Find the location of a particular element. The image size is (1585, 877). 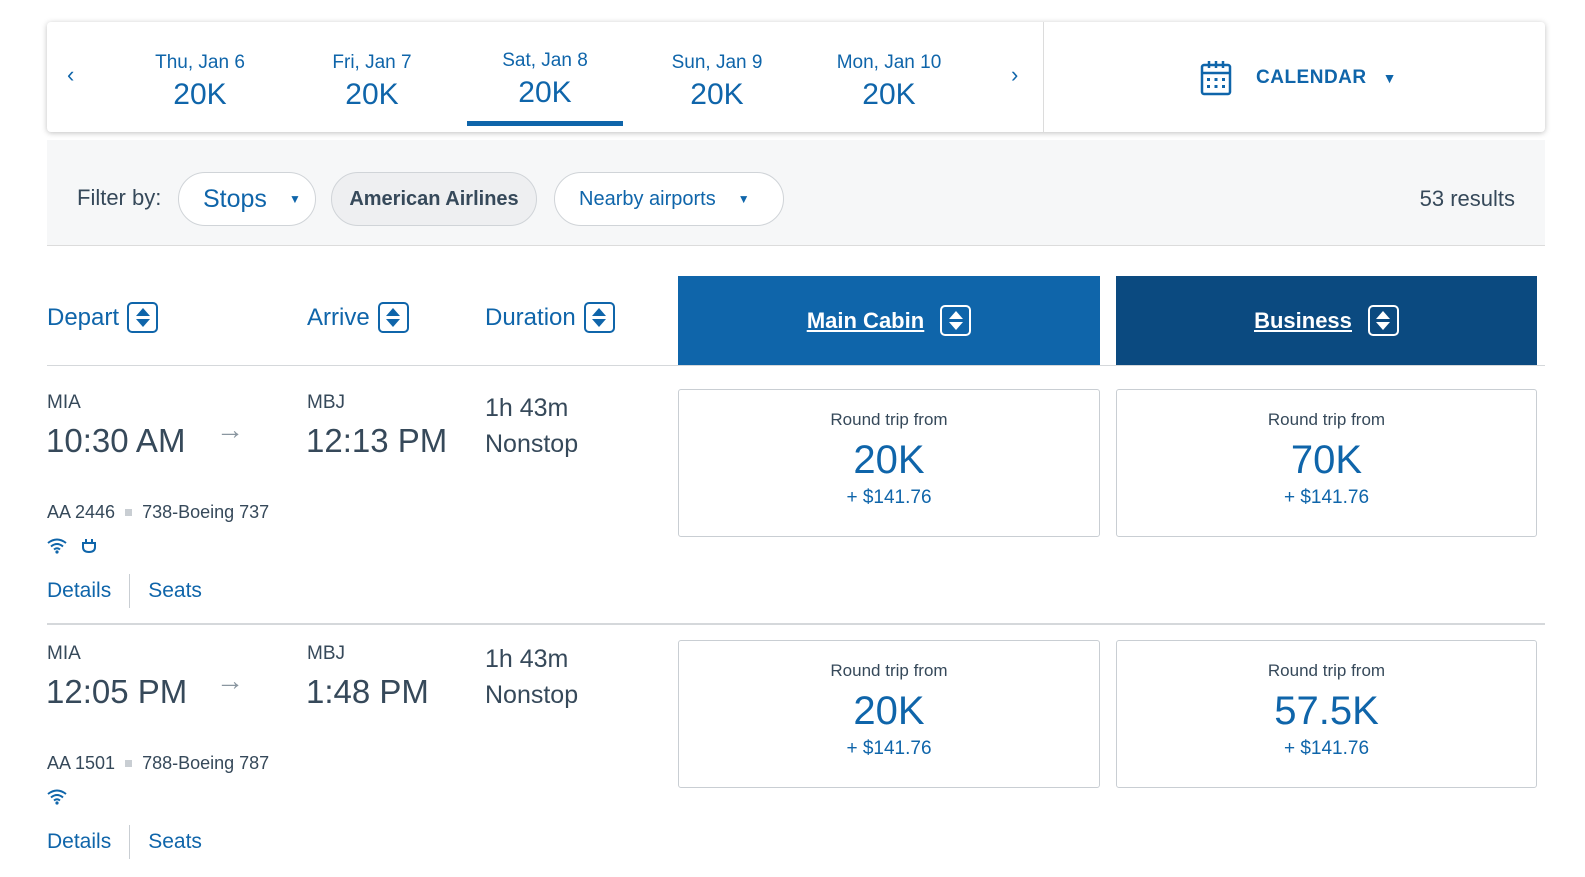

main-cabin-header: Main Cabin is located at coordinates (889, 320).